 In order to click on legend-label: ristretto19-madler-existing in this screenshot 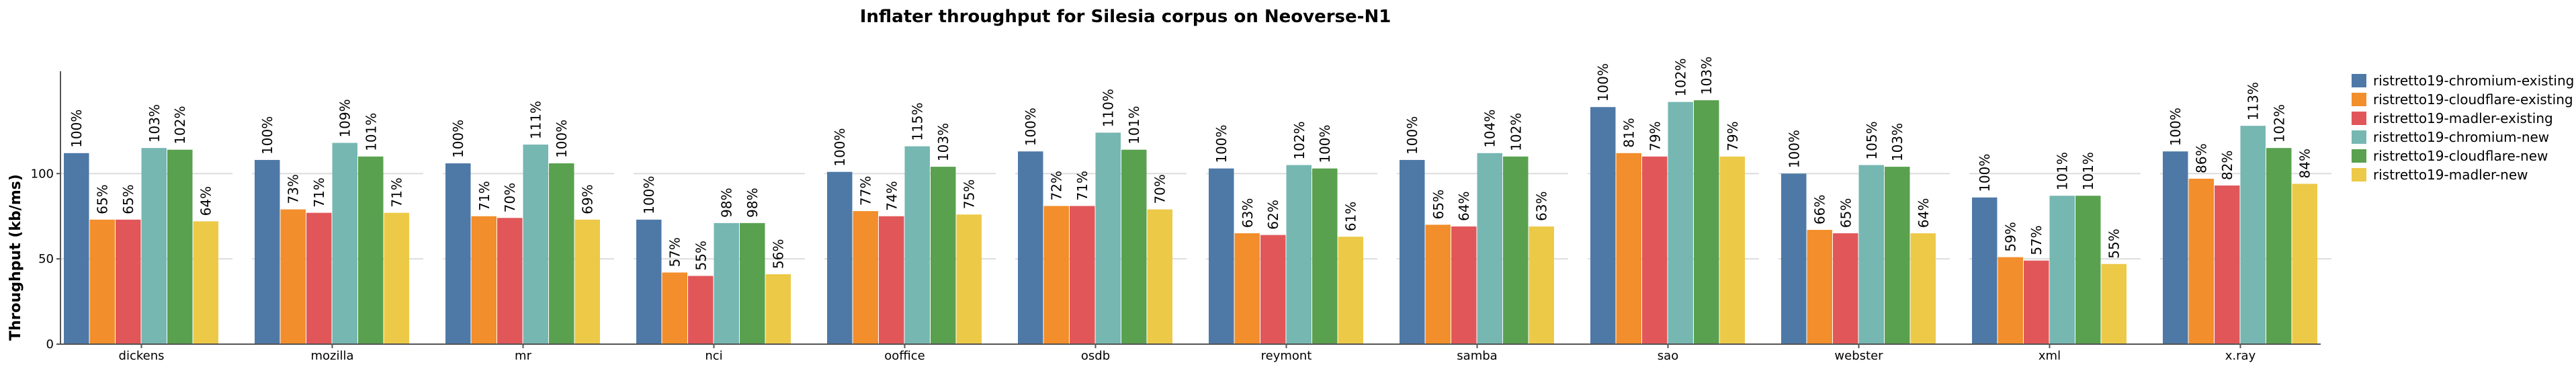, I will do `click(2463, 118)`.